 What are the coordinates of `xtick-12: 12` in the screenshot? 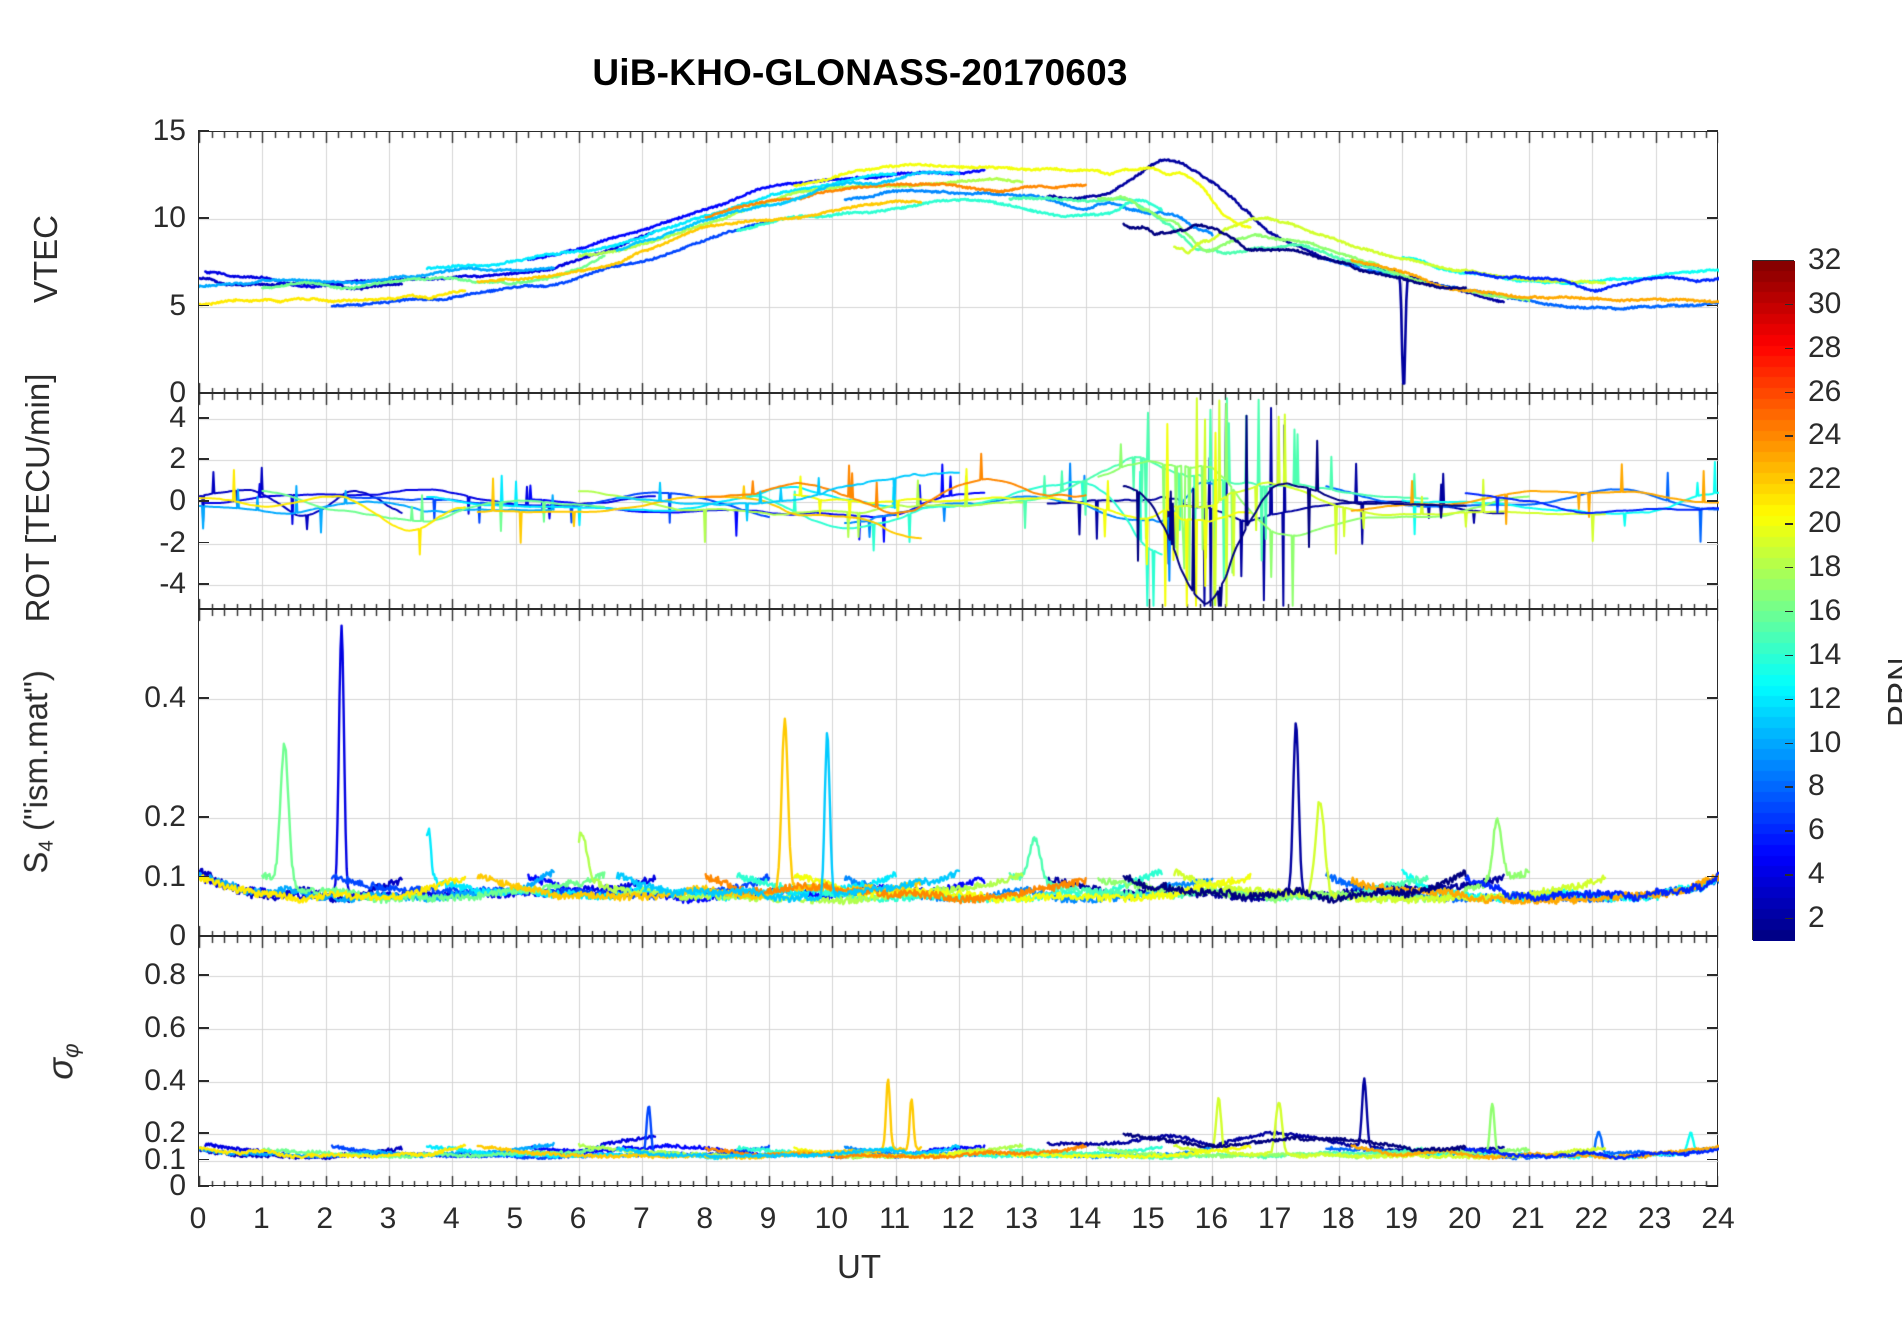 It's located at (958, 1218).